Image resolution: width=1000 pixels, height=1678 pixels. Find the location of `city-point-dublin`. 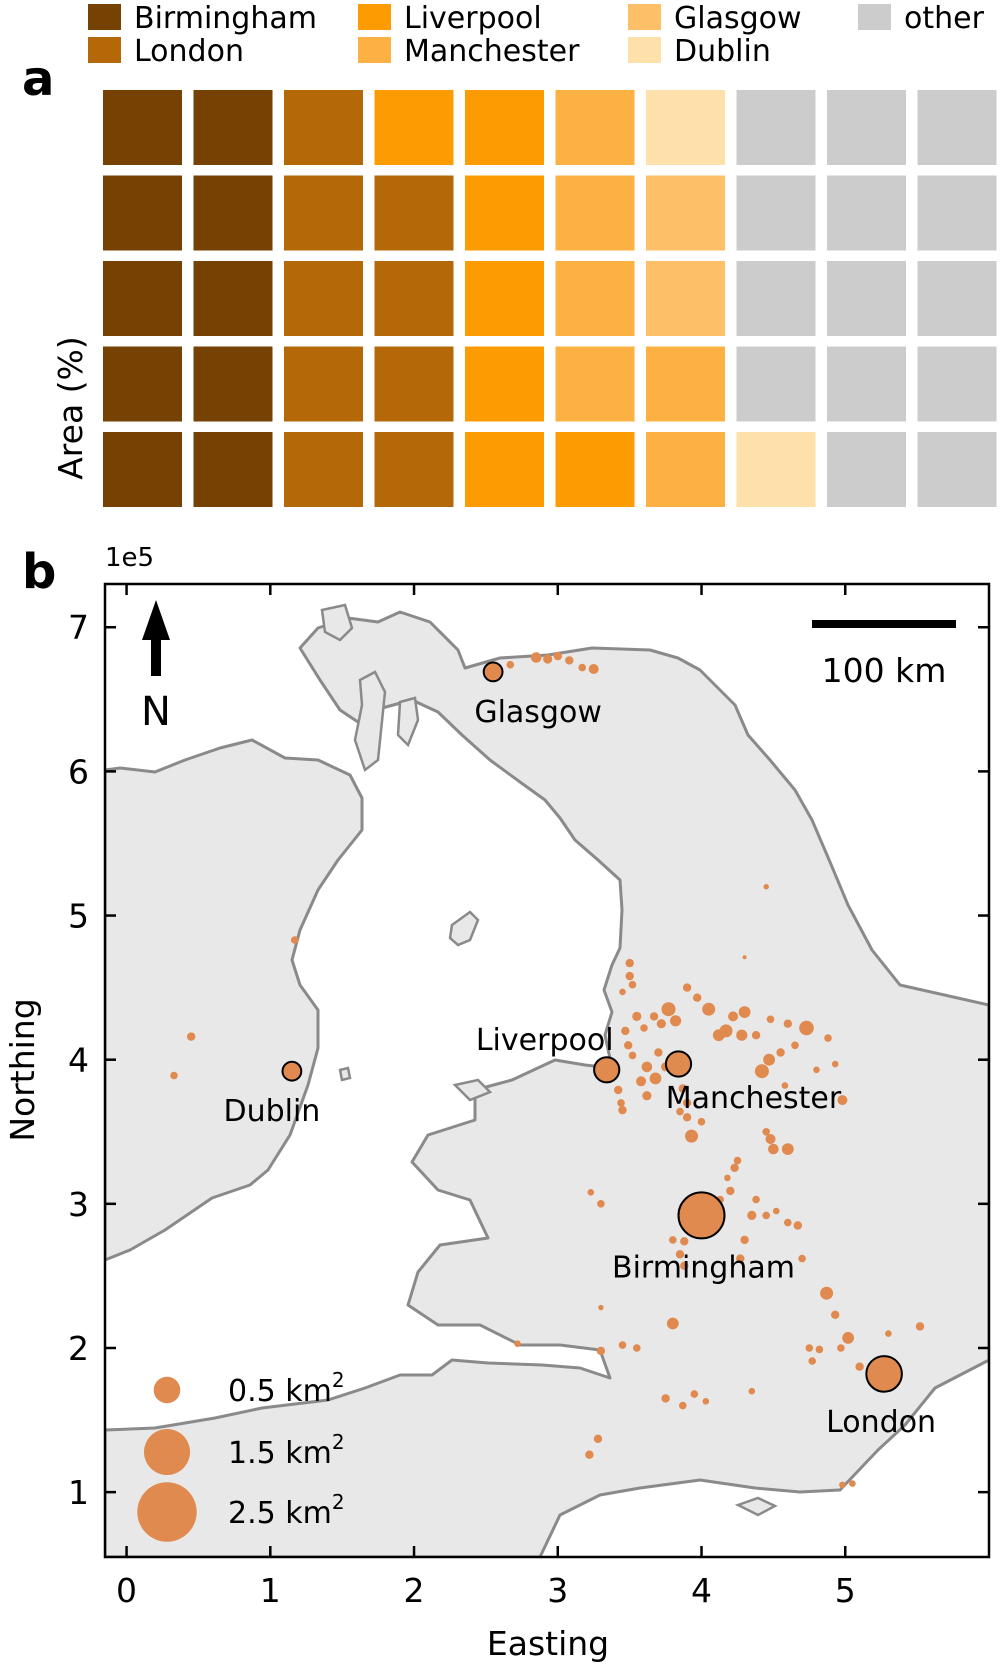

city-point-dublin is located at coordinates (292, 1071).